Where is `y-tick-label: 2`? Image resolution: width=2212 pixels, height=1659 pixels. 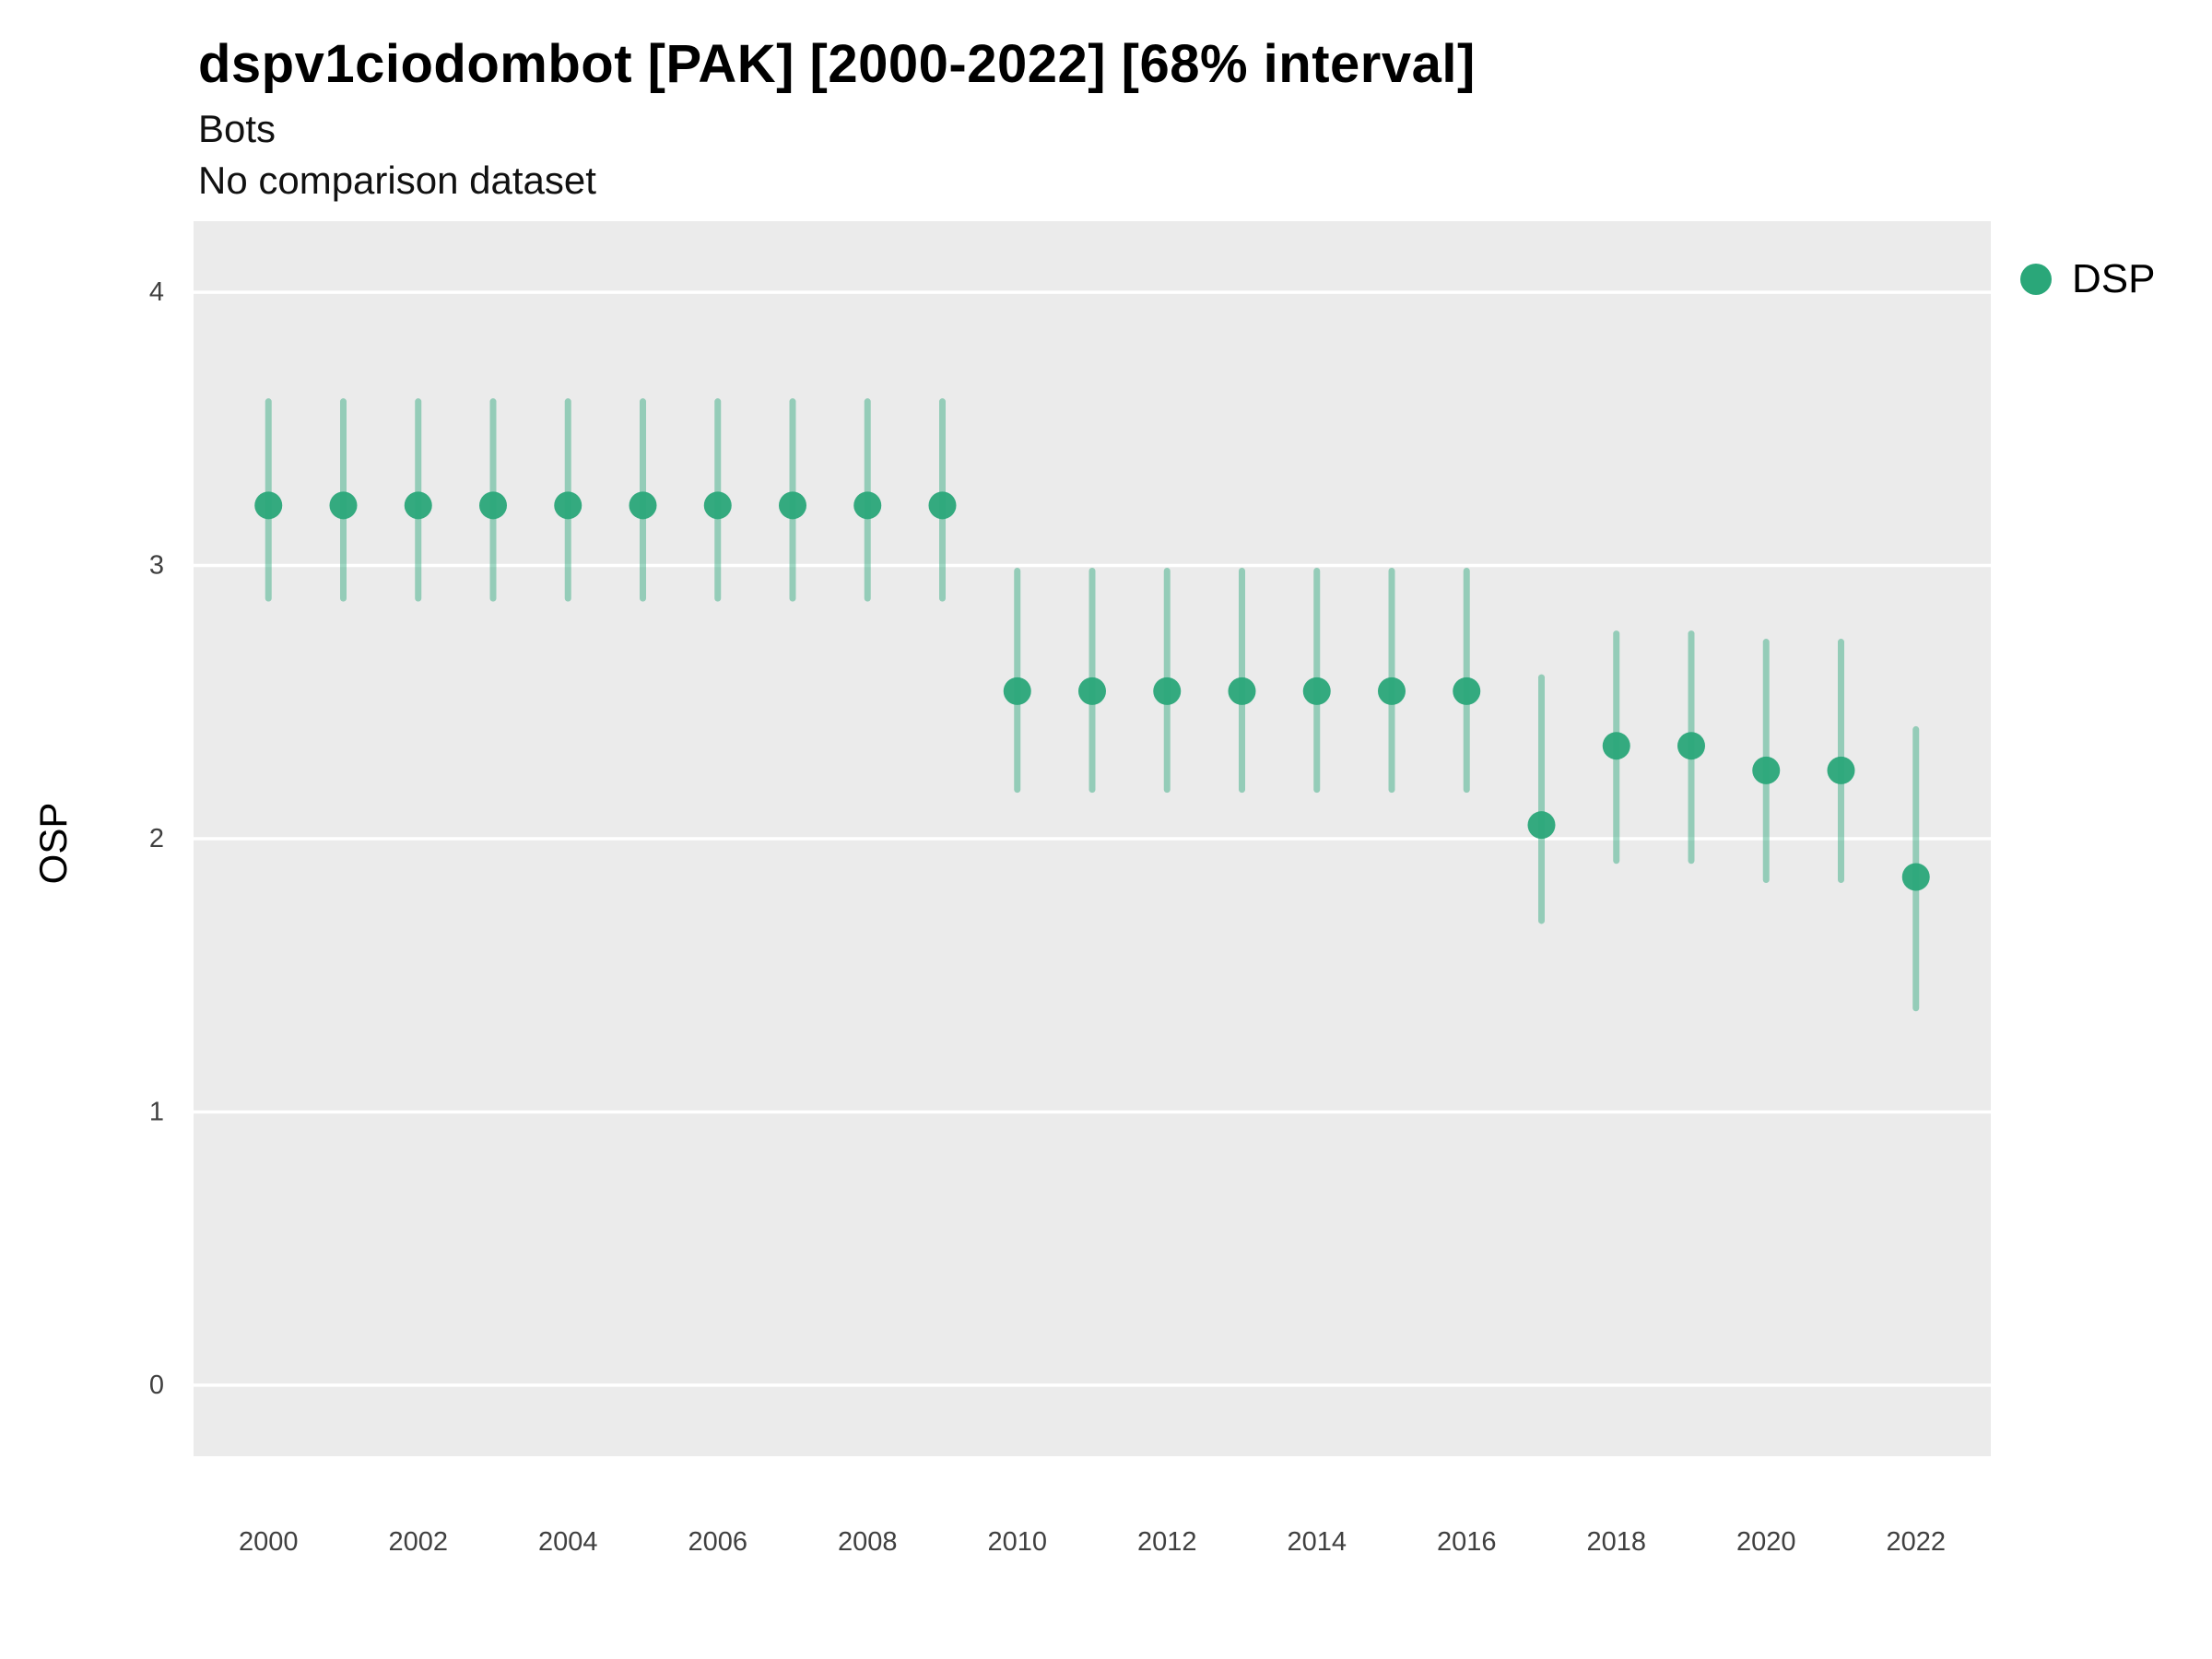 y-tick-label: 2 is located at coordinates (156, 838).